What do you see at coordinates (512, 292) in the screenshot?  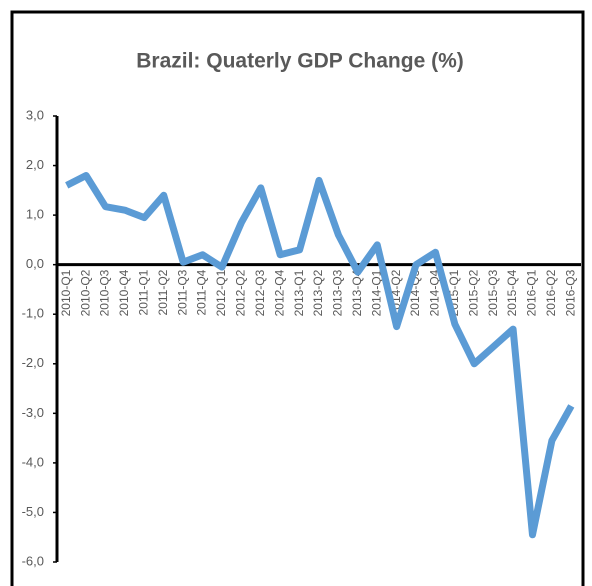 I see `x-tick-label: 2015-Q4` at bounding box center [512, 292].